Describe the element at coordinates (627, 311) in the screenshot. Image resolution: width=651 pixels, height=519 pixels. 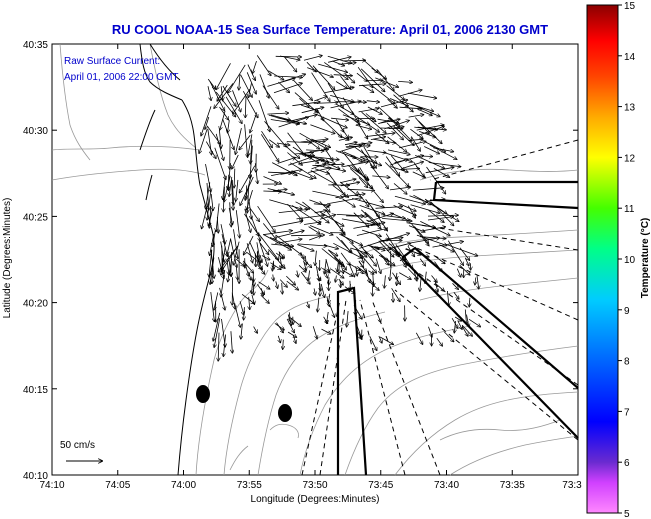
I see `colorbar-tick-label: 9` at that location.